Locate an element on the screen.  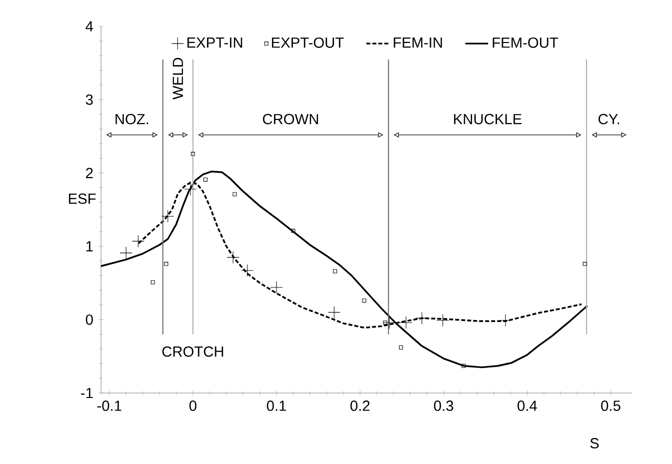
x-tick-label: 0.1 is located at coordinates (276, 405).